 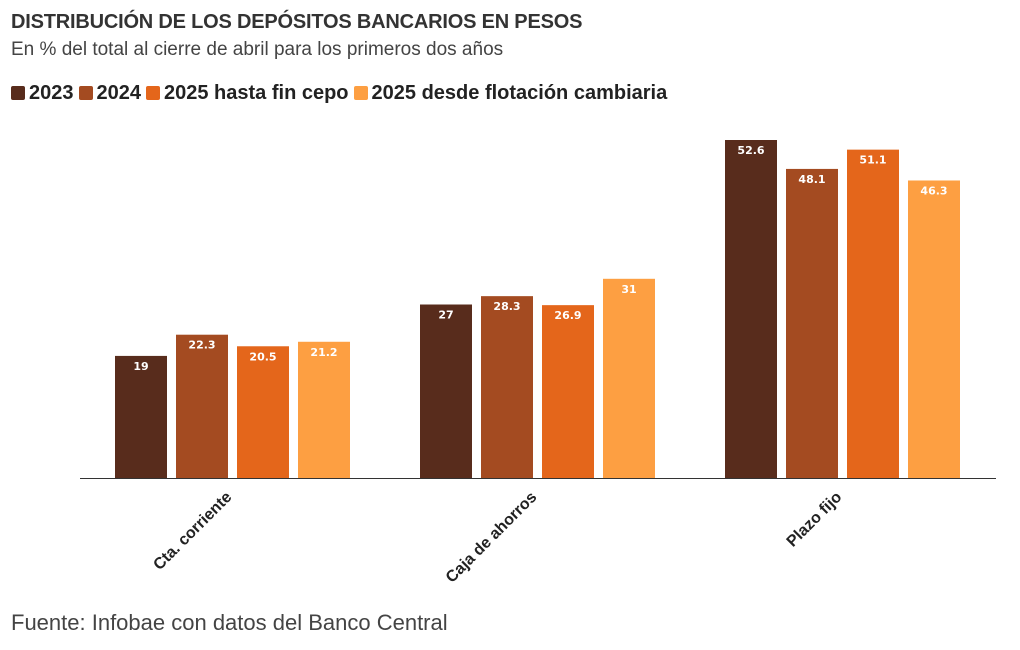 What do you see at coordinates (201, 345) in the screenshot?
I see `bar-value-label: 22.3` at bounding box center [201, 345].